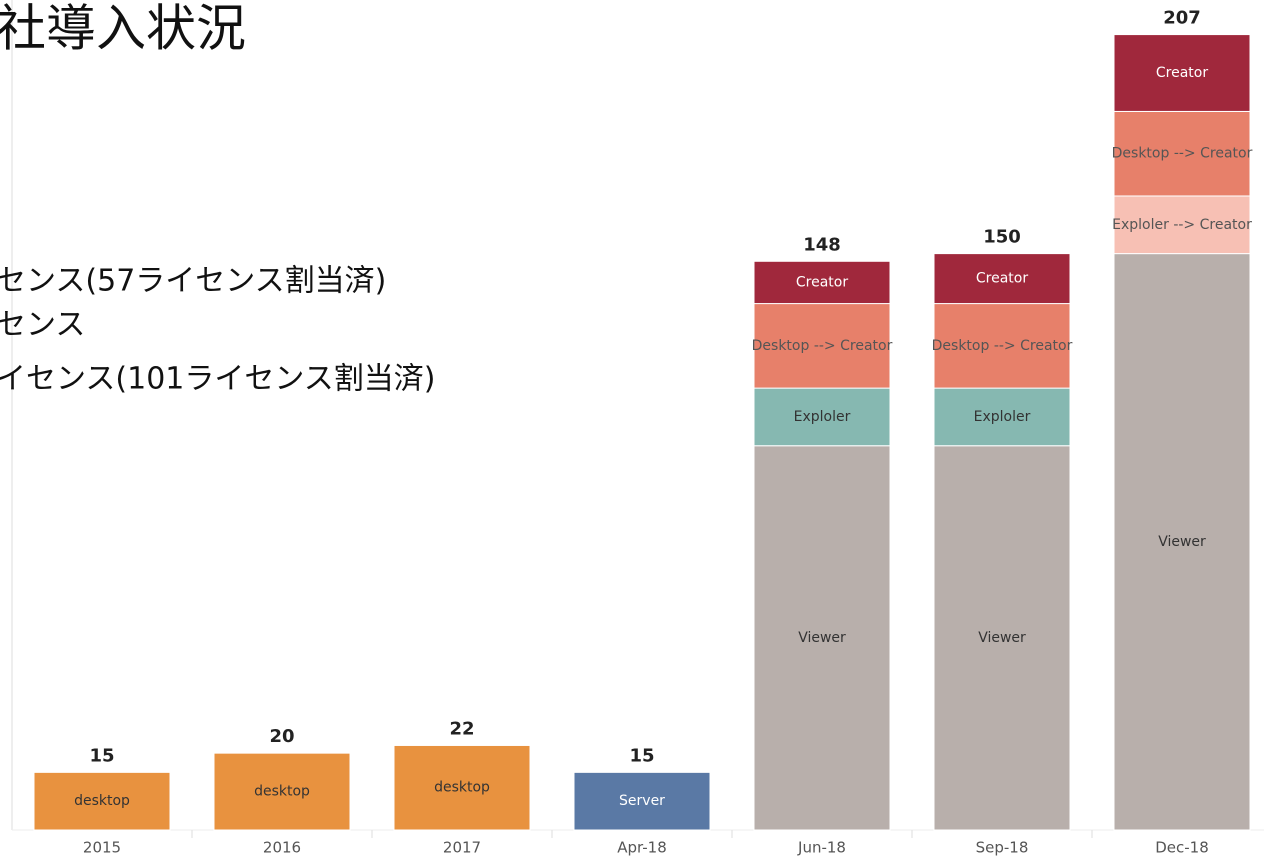 This screenshot has width=1264, height=857. What do you see at coordinates (1182, 848) in the screenshot?
I see `x-tick-label: Dec-18` at bounding box center [1182, 848].